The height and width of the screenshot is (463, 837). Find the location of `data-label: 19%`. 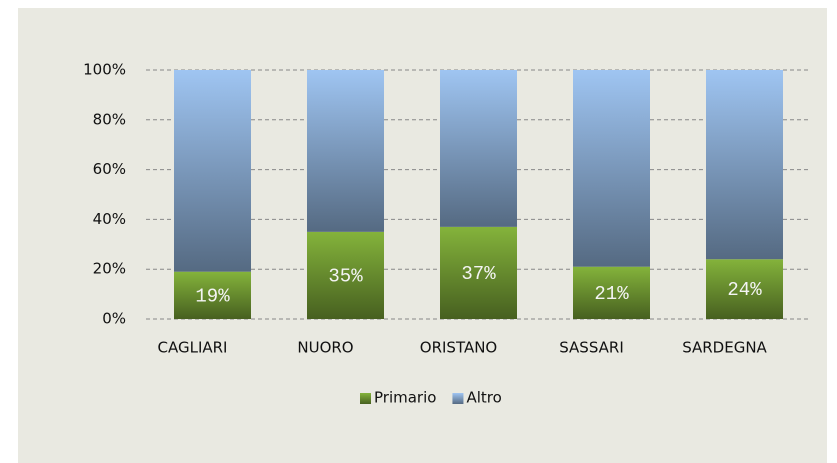

data-label: 19% is located at coordinates (212, 296).